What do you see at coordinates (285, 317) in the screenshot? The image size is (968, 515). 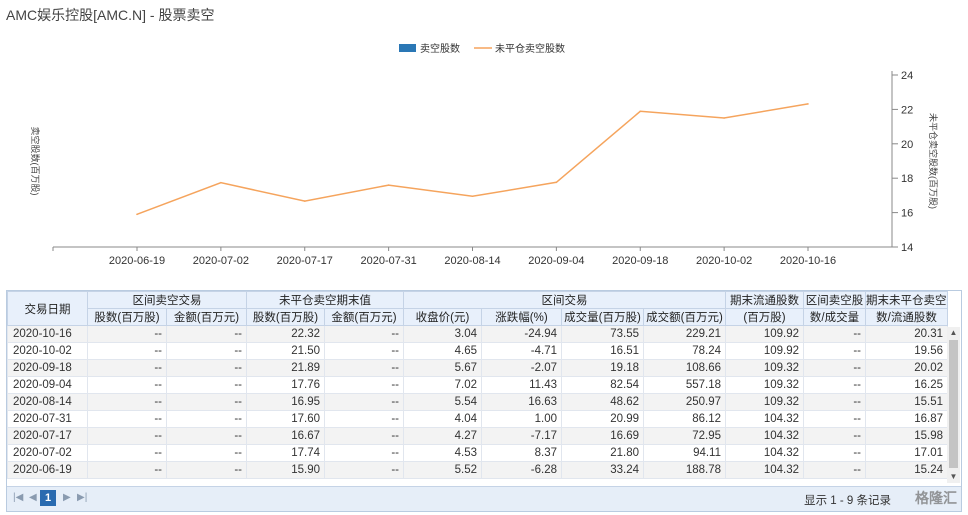 I see `subheader-open-short-shares: 股数(百万股)` at bounding box center [285, 317].